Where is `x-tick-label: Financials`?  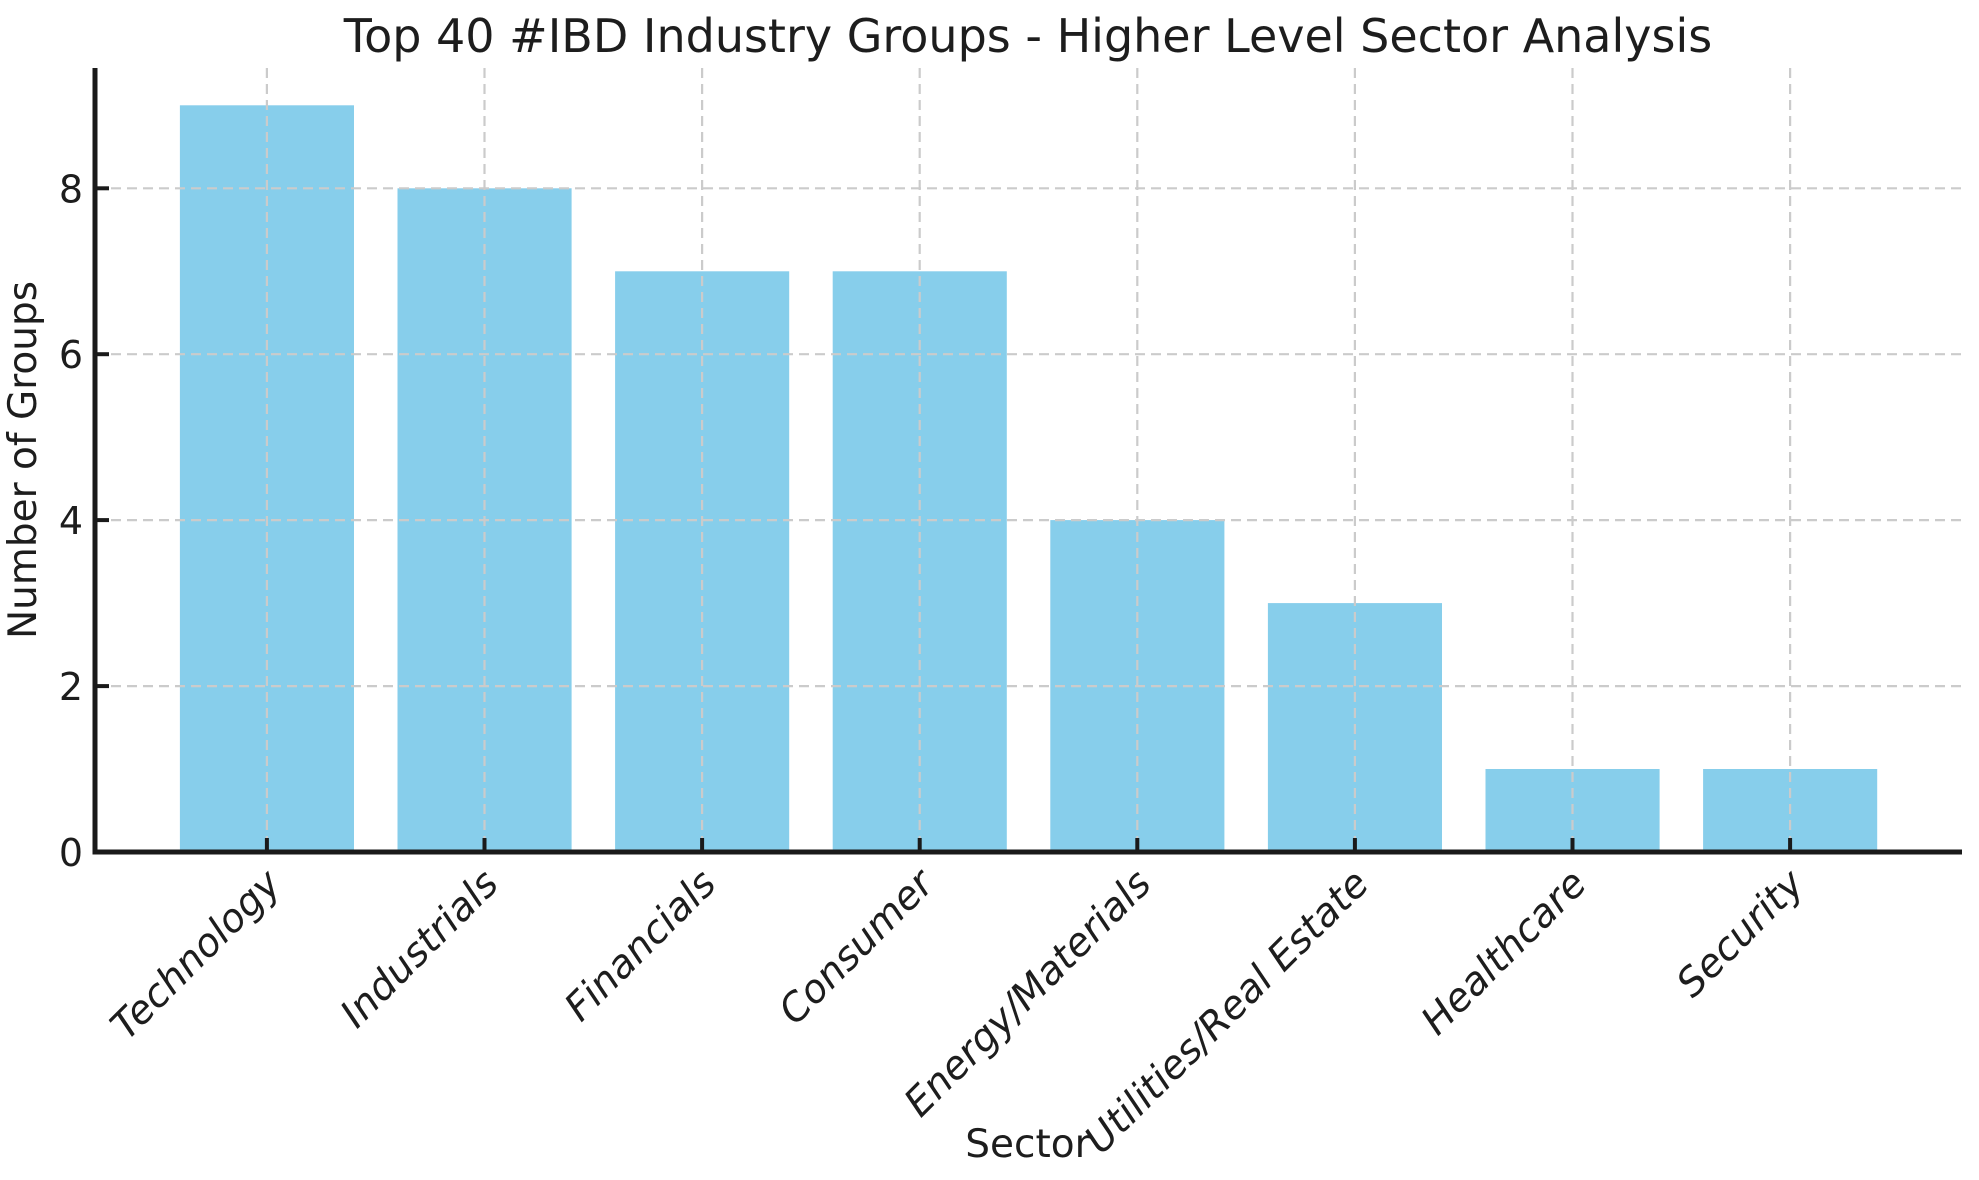 x-tick-label: Financials is located at coordinates (640, 945).